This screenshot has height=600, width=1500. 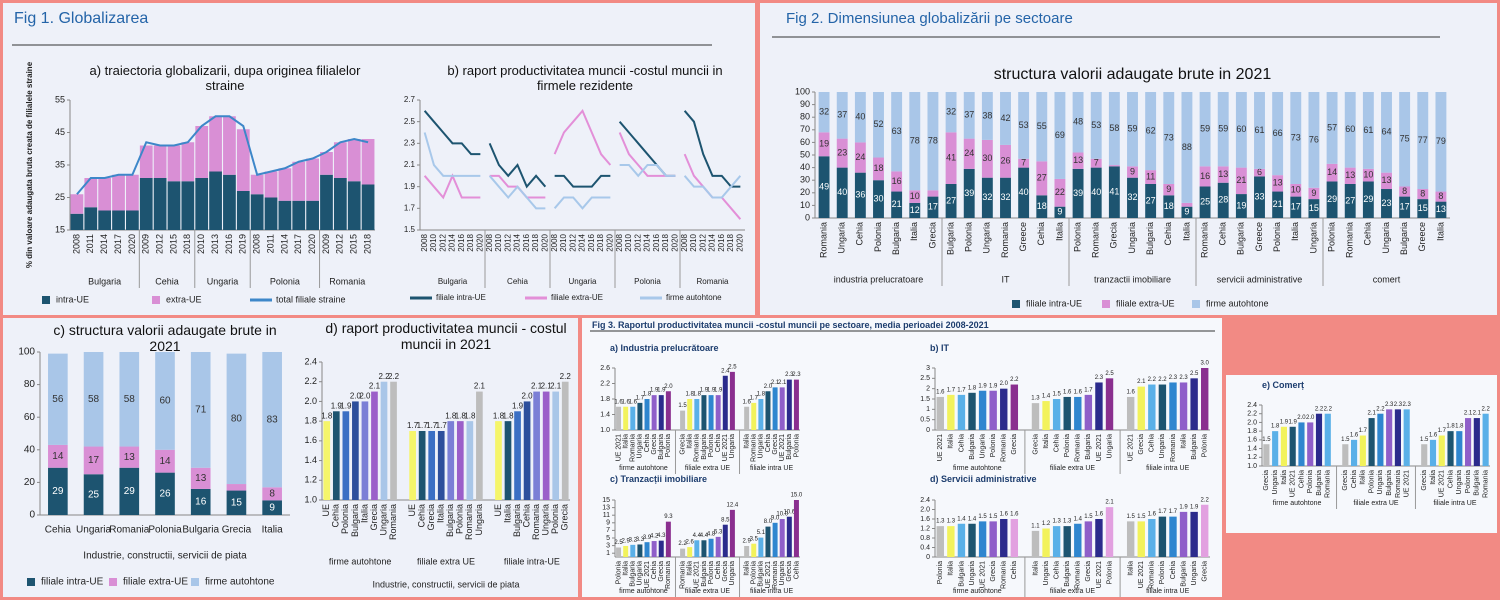 I want to click on x-tick-label: Grecia, so click(x=1088, y=571).